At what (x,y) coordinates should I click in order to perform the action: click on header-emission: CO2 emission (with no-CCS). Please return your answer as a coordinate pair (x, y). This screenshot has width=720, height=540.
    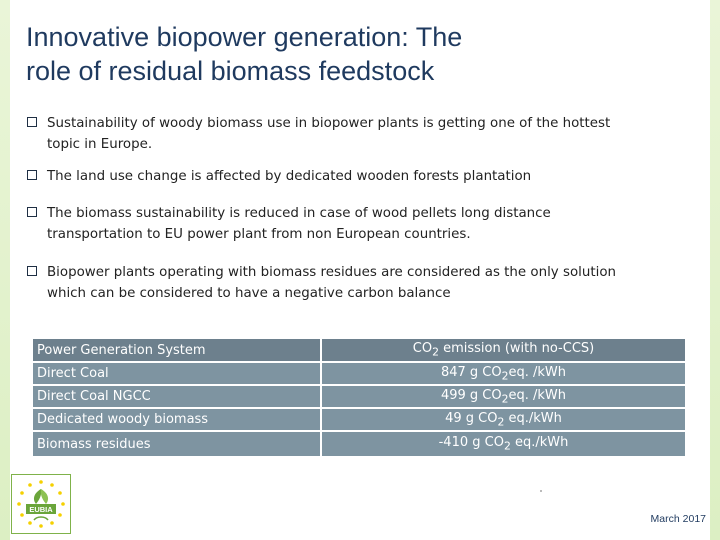
    Looking at the image, I should click on (503, 350).